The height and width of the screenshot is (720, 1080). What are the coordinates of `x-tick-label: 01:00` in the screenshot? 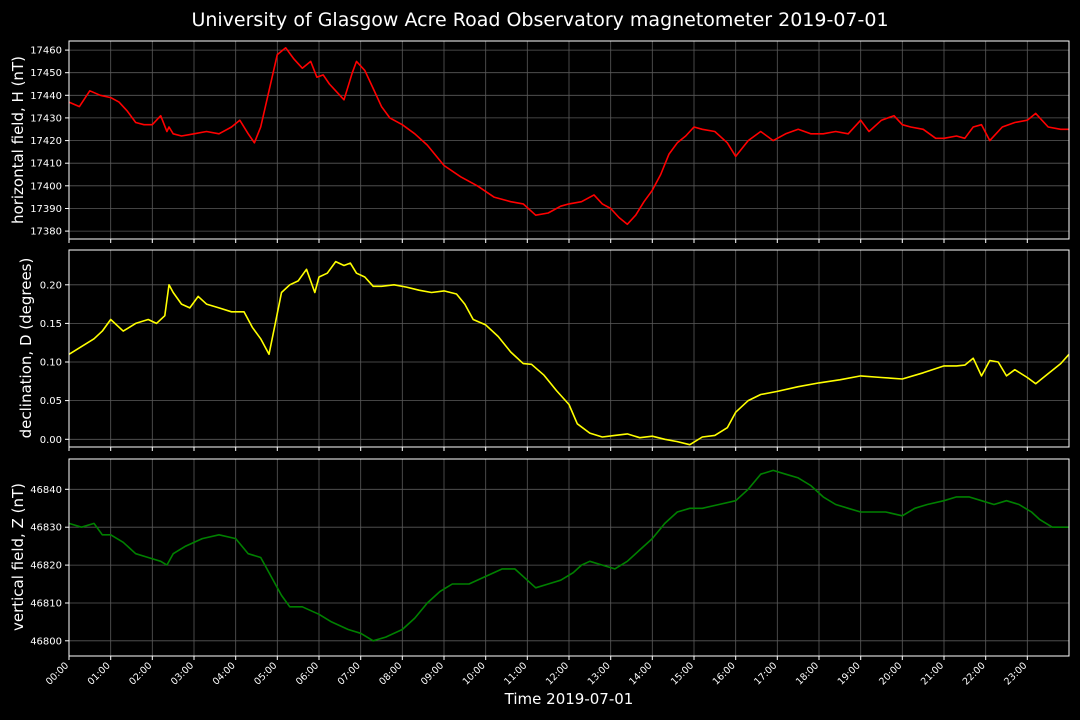 It's located at (99, 673).